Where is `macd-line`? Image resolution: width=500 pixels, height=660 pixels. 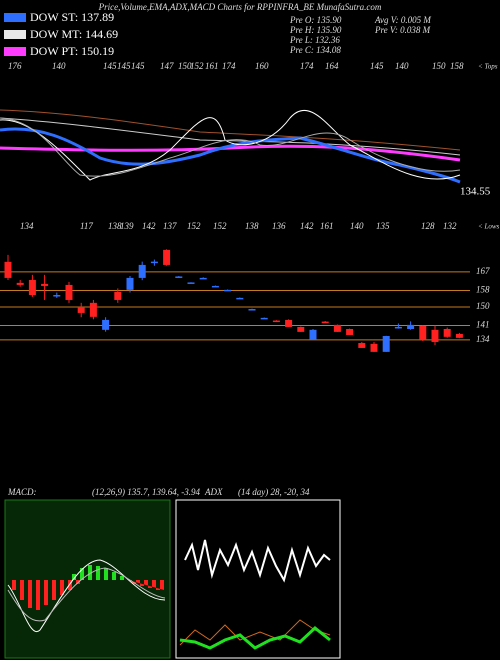 macd-line is located at coordinates (86, 596).